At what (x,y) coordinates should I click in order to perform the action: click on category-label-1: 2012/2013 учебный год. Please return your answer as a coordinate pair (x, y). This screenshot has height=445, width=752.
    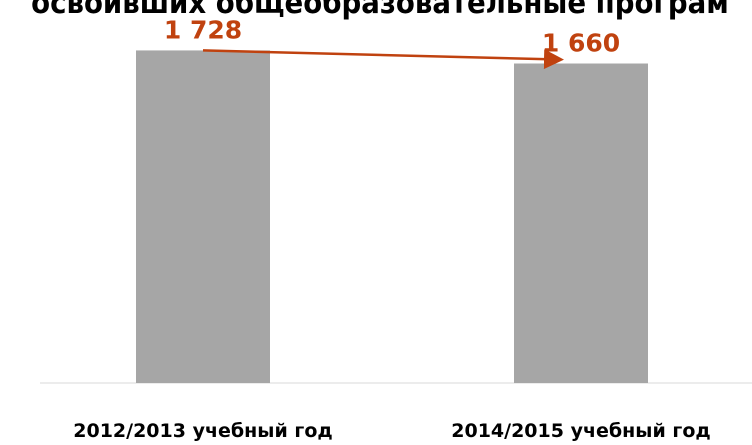
    Looking at the image, I should click on (202, 431).